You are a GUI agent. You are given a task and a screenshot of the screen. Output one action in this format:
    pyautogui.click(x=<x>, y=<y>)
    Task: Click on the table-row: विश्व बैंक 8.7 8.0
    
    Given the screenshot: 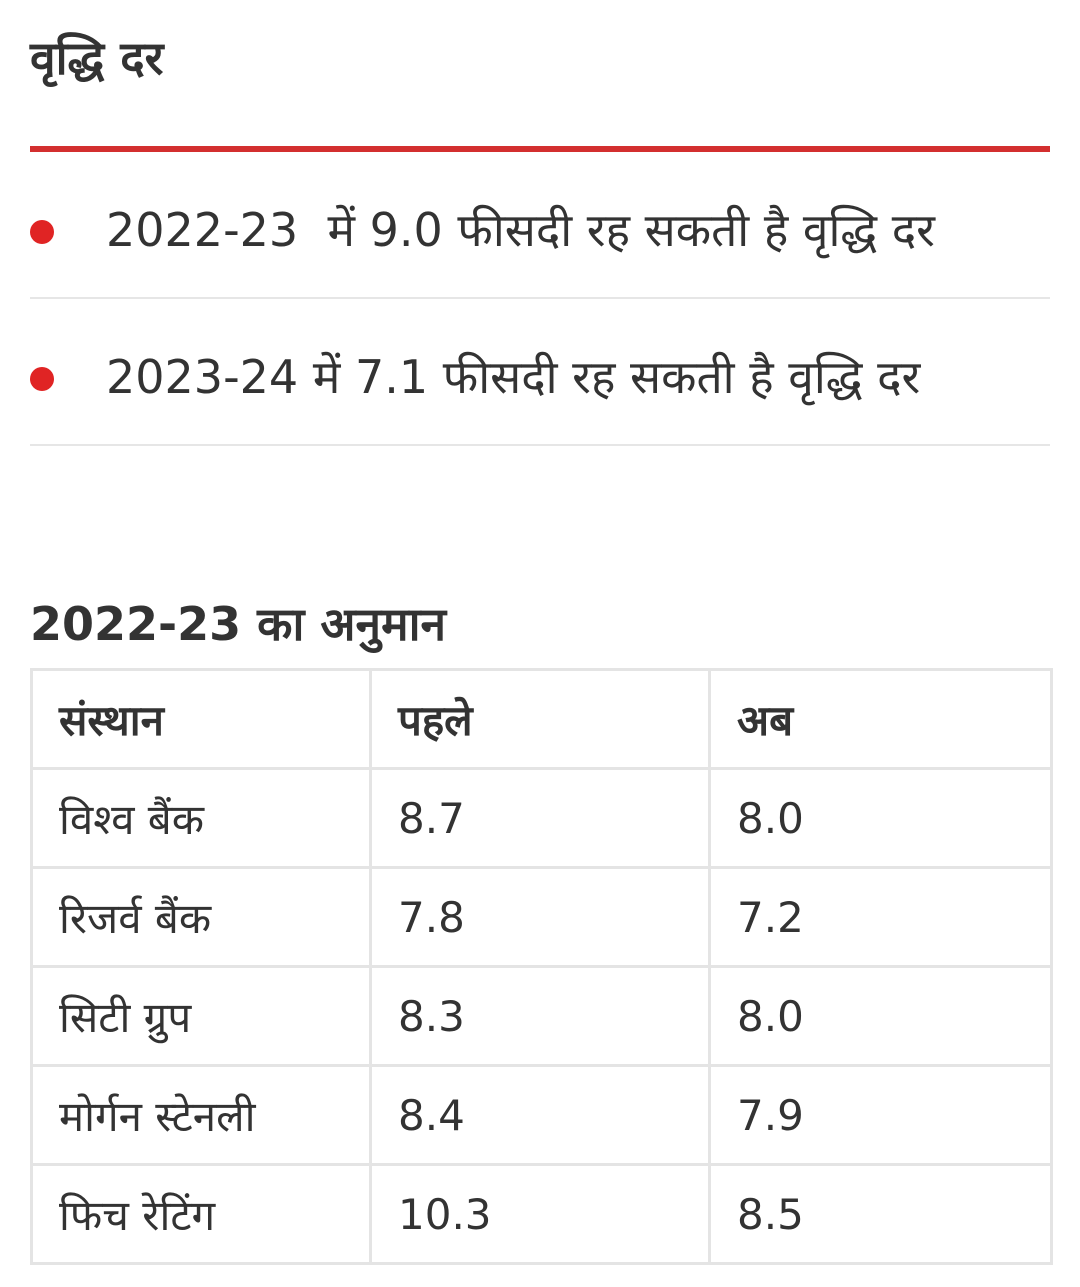 What is the action you would take?
    pyautogui.click(x=541, y=818)
    